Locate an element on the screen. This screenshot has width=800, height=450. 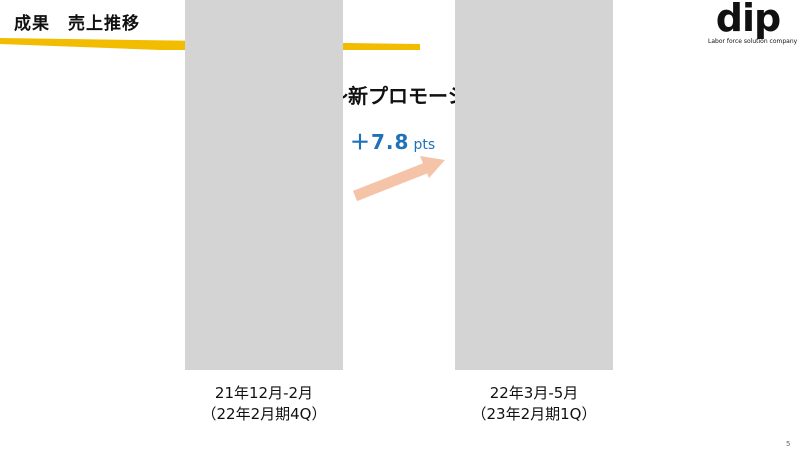
company-logo: dip Labor force solution company is located at coordinates (753, 23).